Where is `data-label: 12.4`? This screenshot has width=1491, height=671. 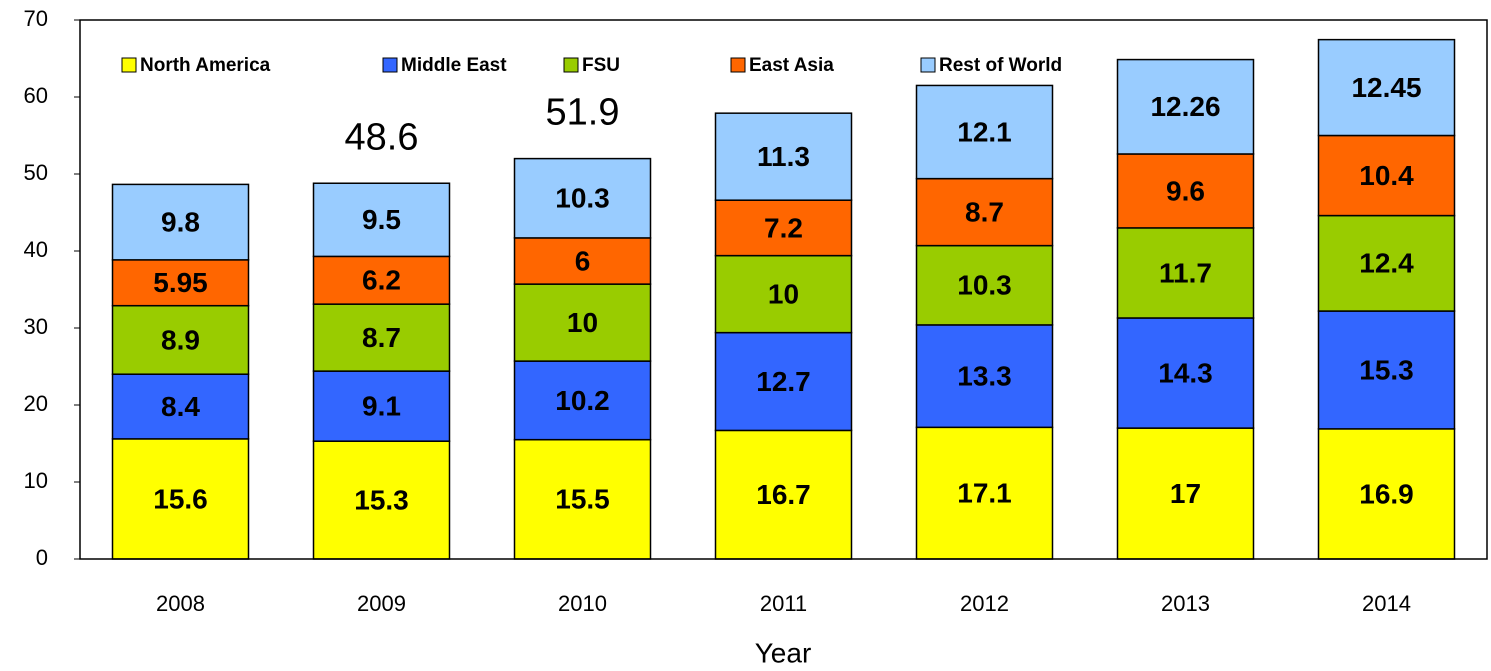
data-label: 12.4 is located at coordinates (1386, 263).